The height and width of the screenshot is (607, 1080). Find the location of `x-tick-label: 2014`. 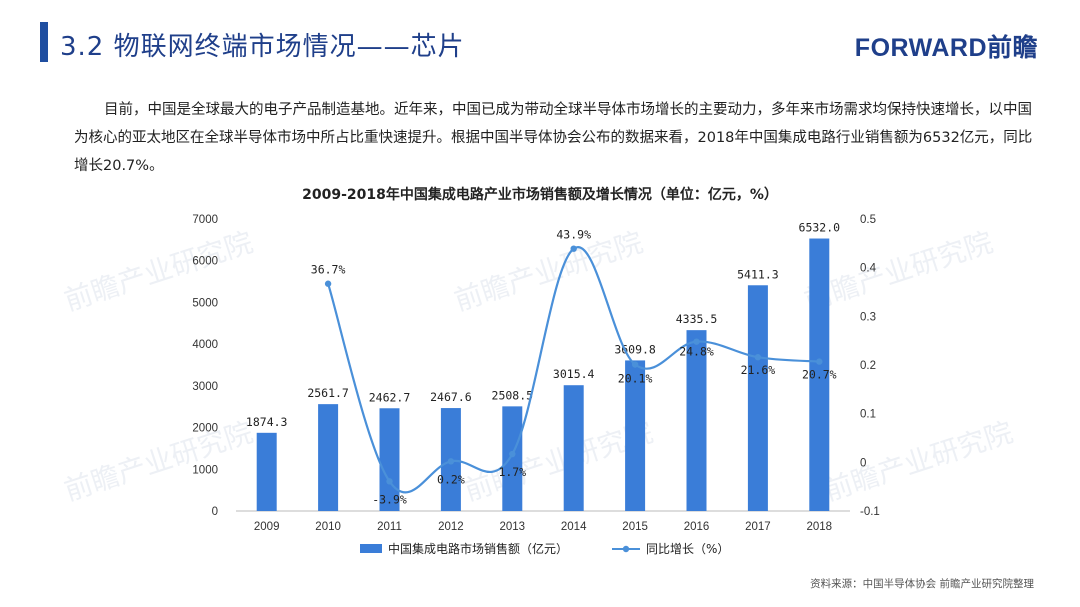

x-tick-label: 2014 is located at coordinates (574, 527).